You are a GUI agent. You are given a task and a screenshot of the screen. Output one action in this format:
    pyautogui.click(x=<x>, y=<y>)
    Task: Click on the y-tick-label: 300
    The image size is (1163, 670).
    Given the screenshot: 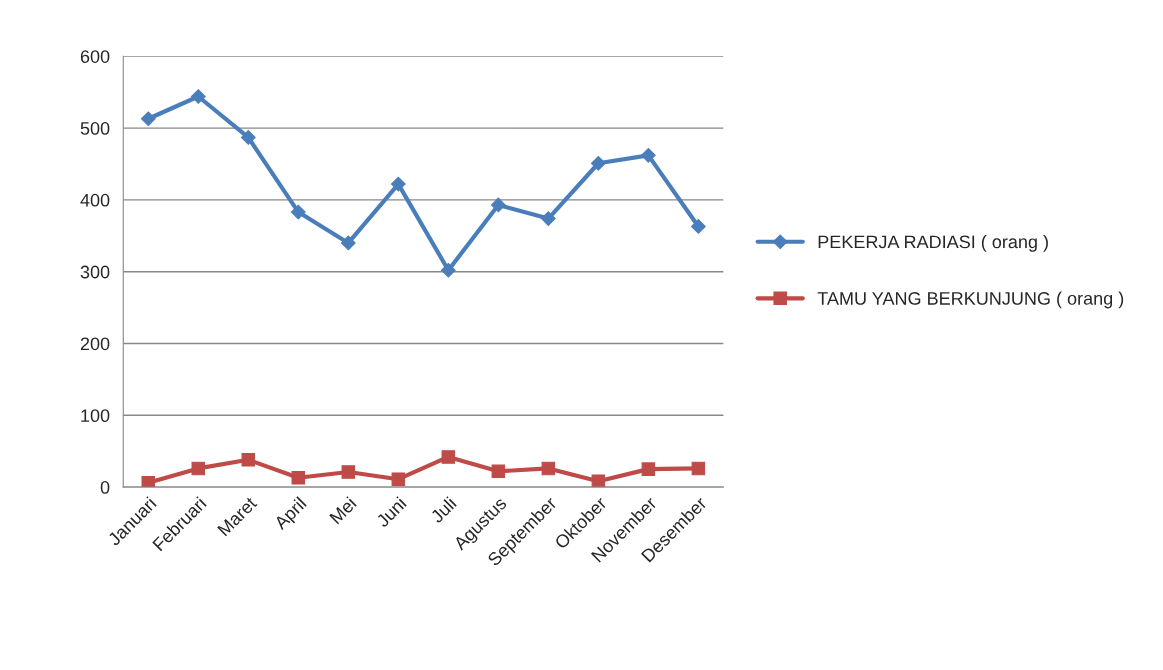 What is the action you would take?
    pyautogui.click(x=95, y=272)
    